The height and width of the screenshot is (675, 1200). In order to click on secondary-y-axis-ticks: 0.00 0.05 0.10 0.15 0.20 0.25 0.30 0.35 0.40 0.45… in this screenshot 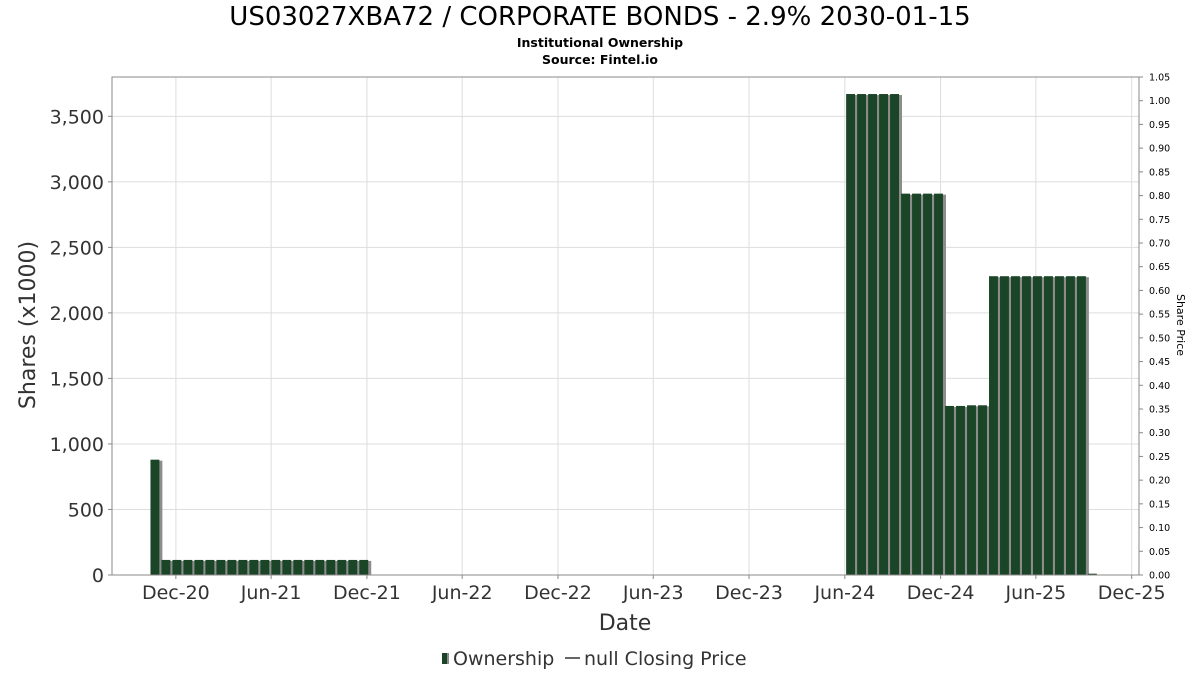, I will do `click(1154, 327)`.